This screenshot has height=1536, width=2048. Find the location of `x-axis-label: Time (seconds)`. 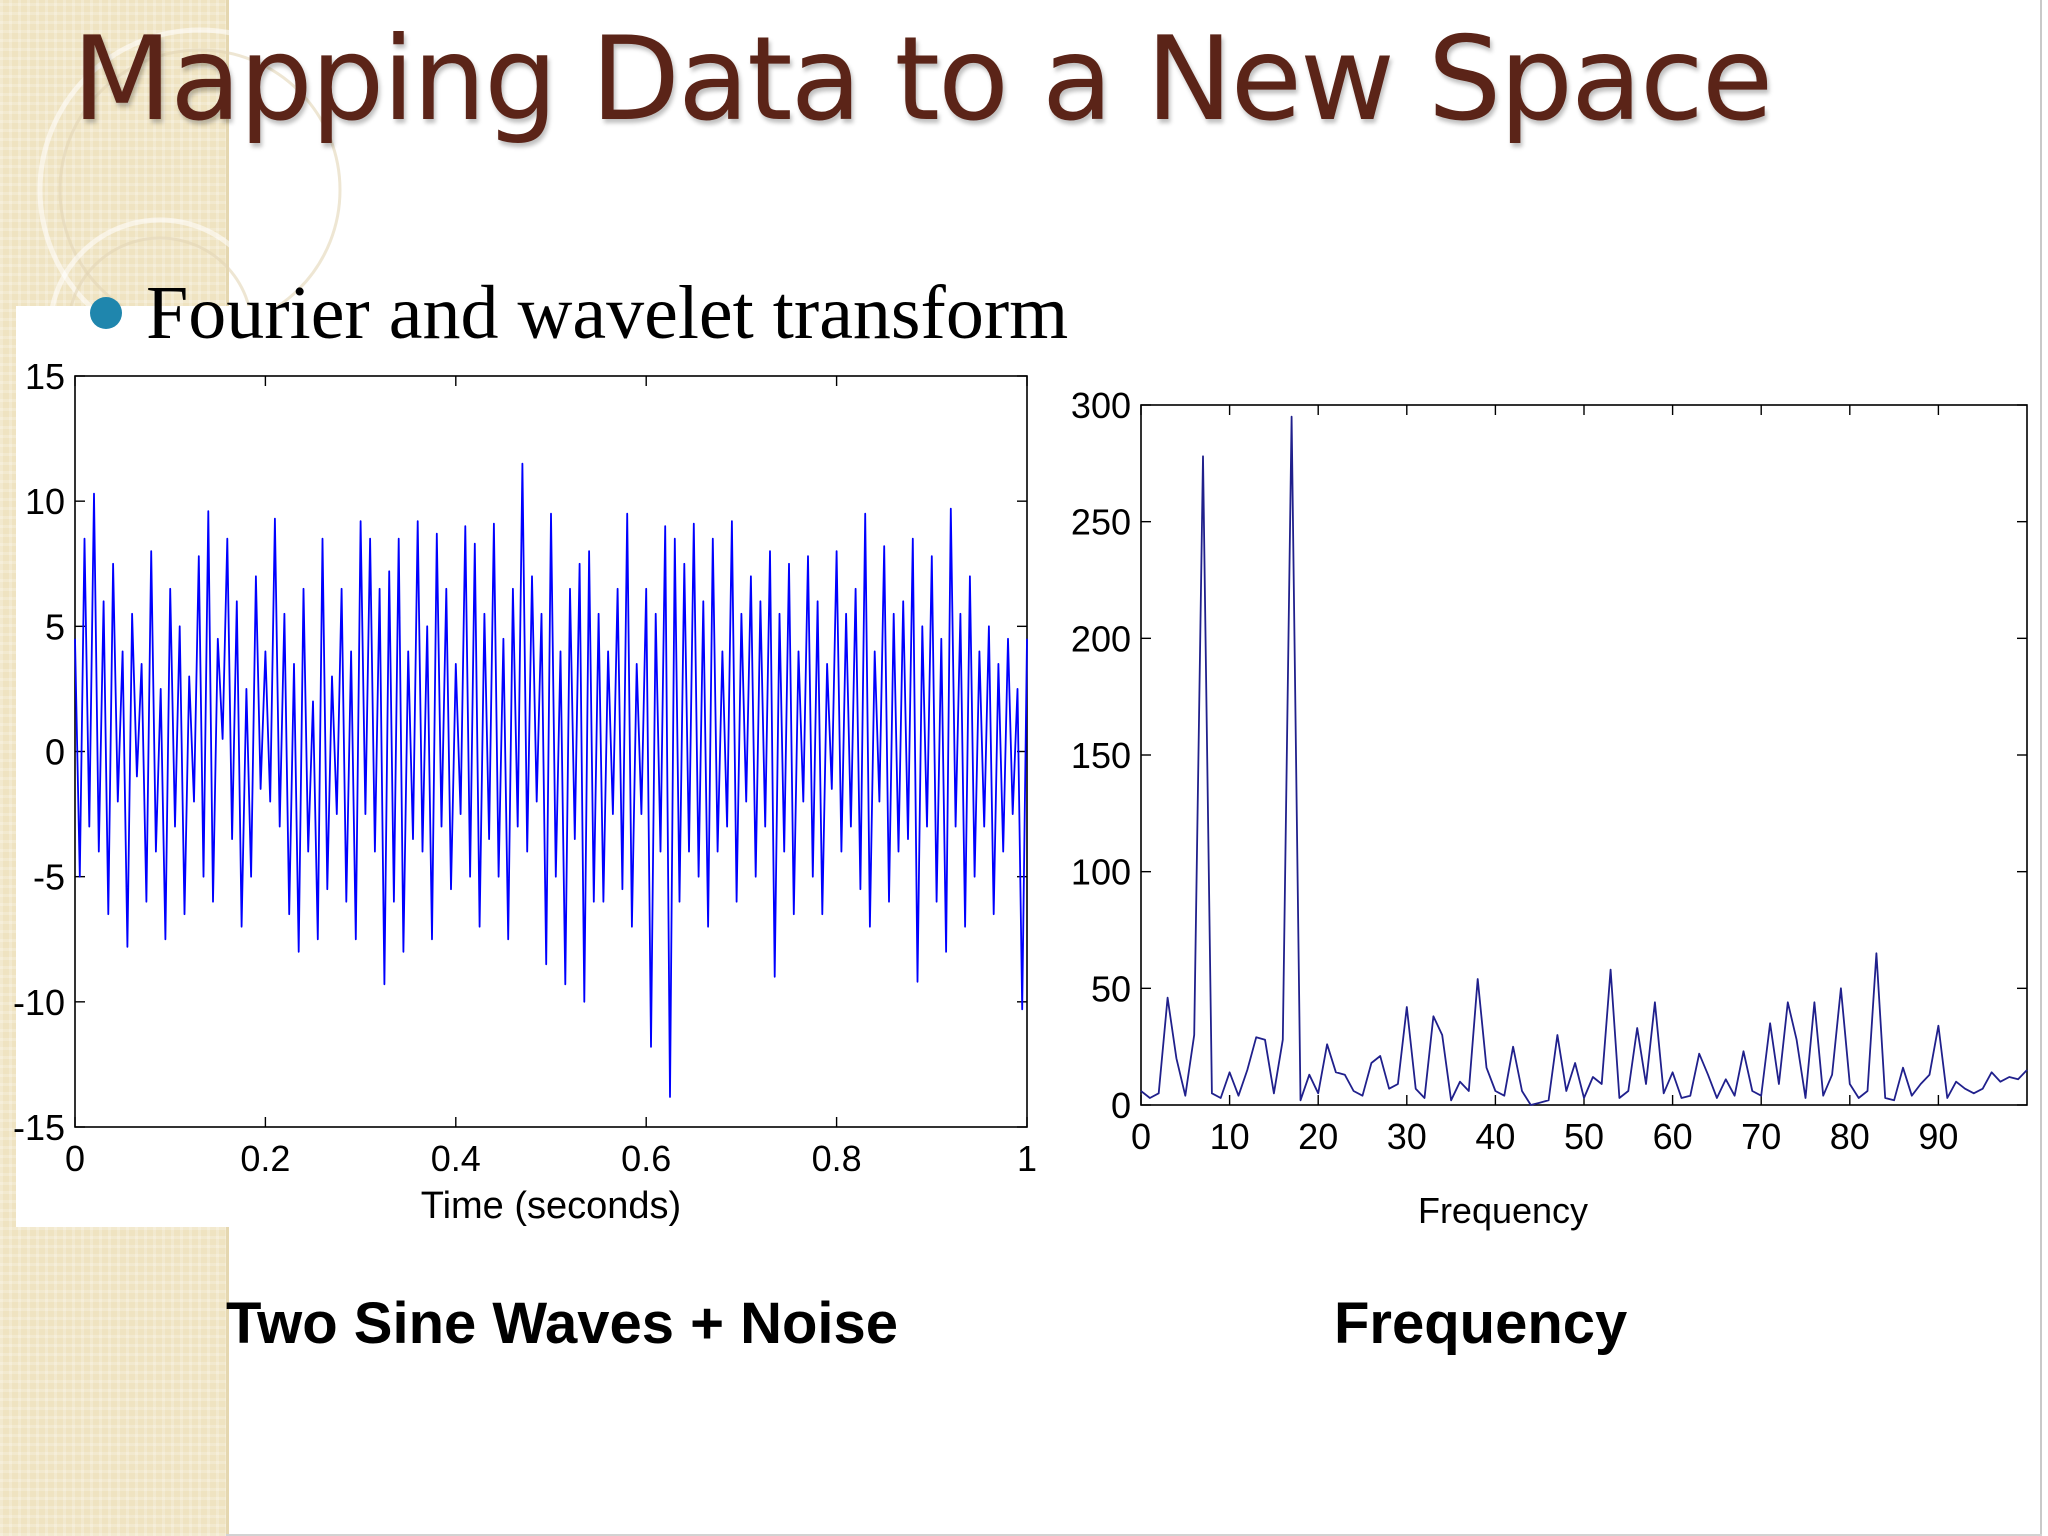

x-axis-label: Time (seconds) is located at coordinates (551, 1206).